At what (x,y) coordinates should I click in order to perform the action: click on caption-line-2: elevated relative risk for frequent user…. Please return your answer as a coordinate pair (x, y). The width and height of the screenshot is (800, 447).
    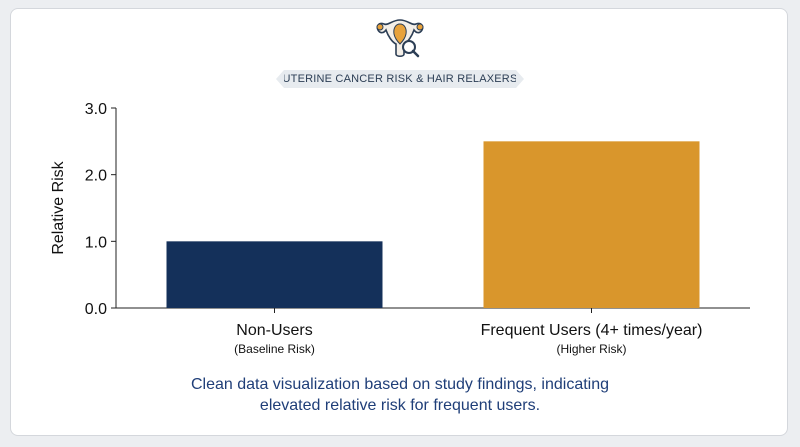
    Looking at the image, I should click on (400, 405).